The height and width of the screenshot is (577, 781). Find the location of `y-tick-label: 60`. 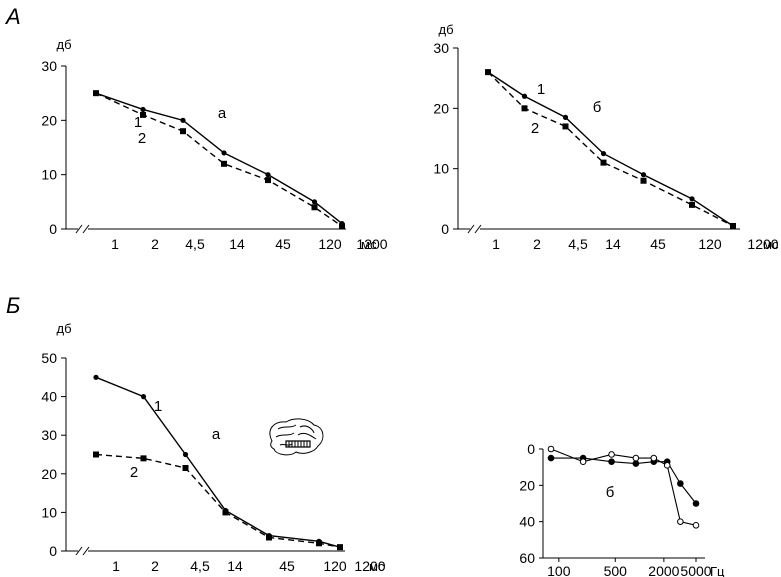

y-tick-label: 60 is located at coordinates (527, 558).